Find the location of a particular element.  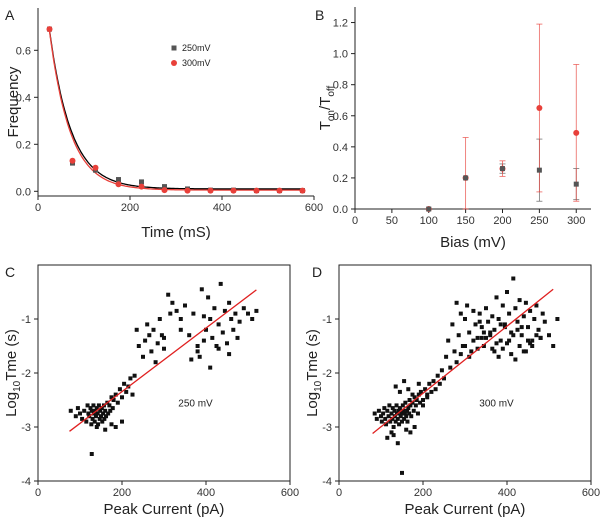

panel-letter: D is located at coordinates (317, 272).